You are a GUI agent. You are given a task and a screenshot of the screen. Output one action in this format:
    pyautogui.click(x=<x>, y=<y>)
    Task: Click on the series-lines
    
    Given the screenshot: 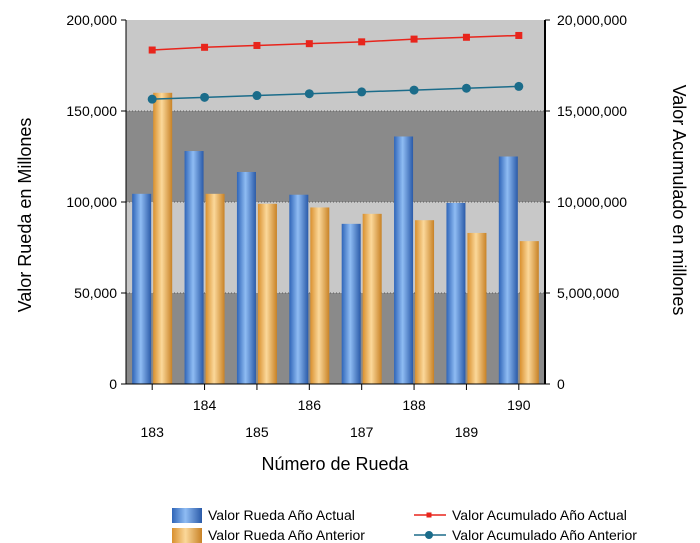 What is the action you would take?
    pyautogui.click(x=335, y=67)
    